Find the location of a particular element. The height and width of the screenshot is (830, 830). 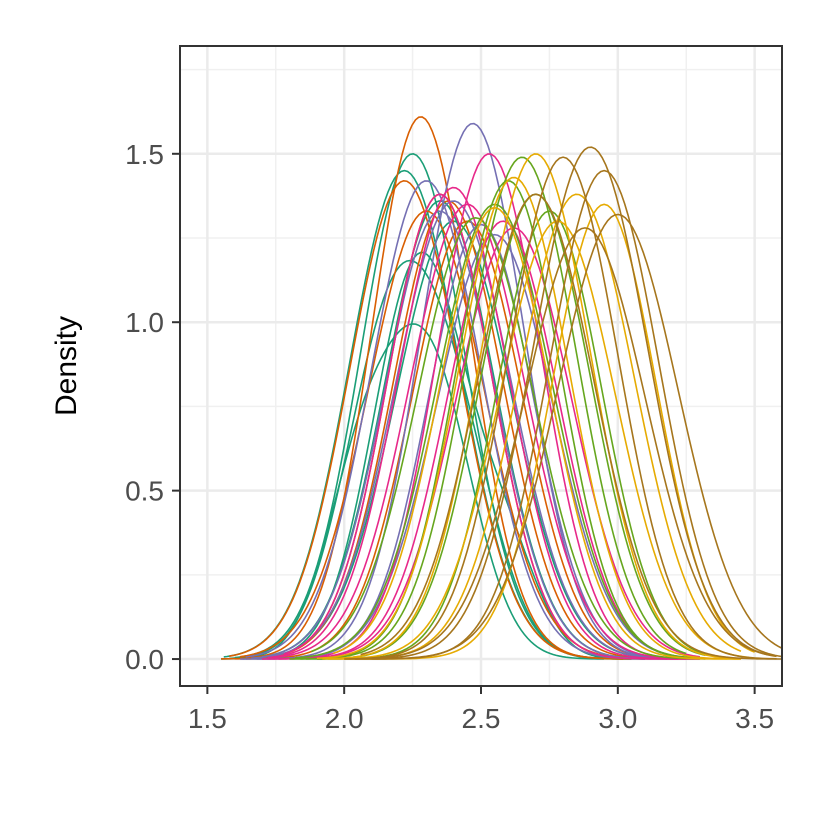

y-tick-label: 1.0 is located at coordinates (144, 322).